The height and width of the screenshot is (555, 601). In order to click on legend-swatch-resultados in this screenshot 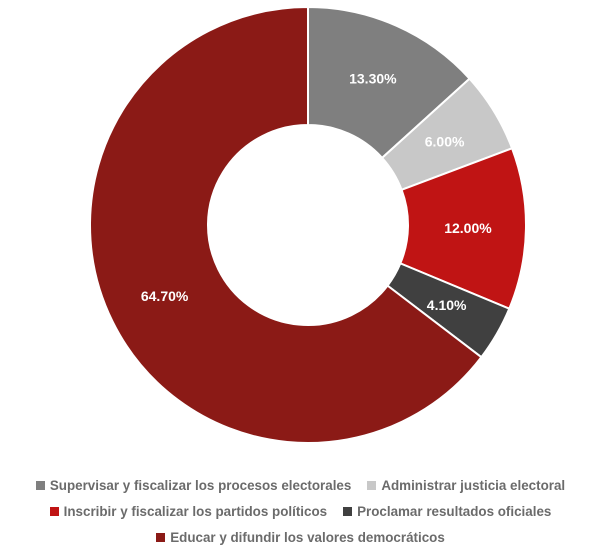, I will do `click(348, 511)`.